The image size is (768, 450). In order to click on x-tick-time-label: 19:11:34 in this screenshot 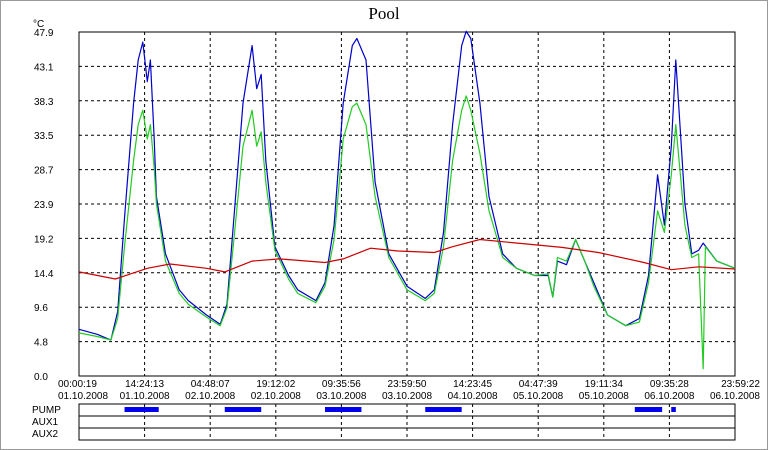, I will do `click(604, 384)`.